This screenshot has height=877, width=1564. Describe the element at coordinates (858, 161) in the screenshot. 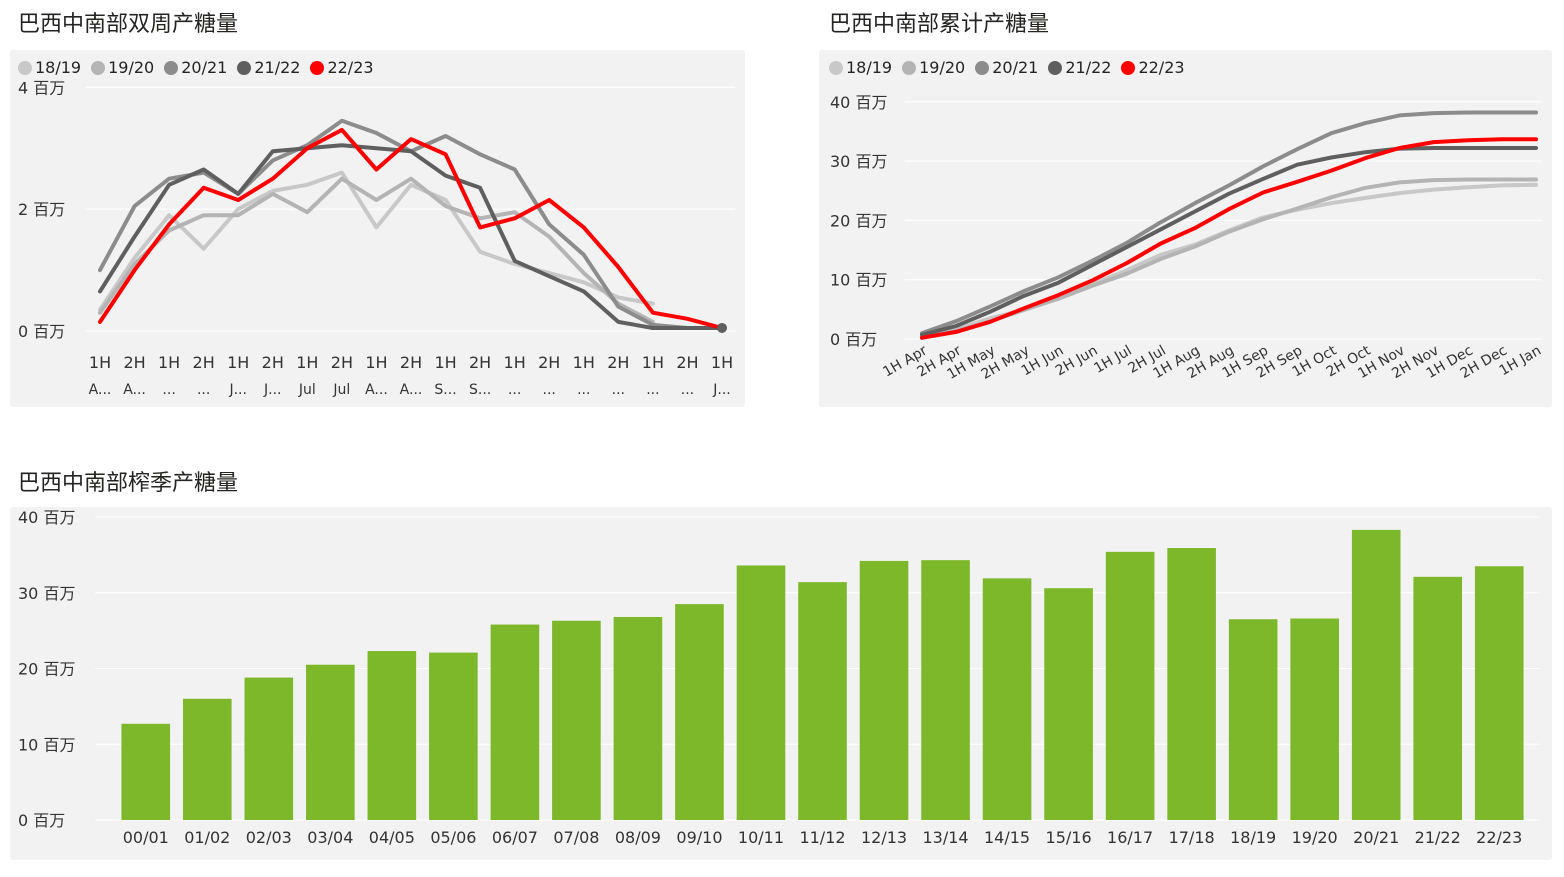

I see `y-tick-label: 30 百万` at that location.